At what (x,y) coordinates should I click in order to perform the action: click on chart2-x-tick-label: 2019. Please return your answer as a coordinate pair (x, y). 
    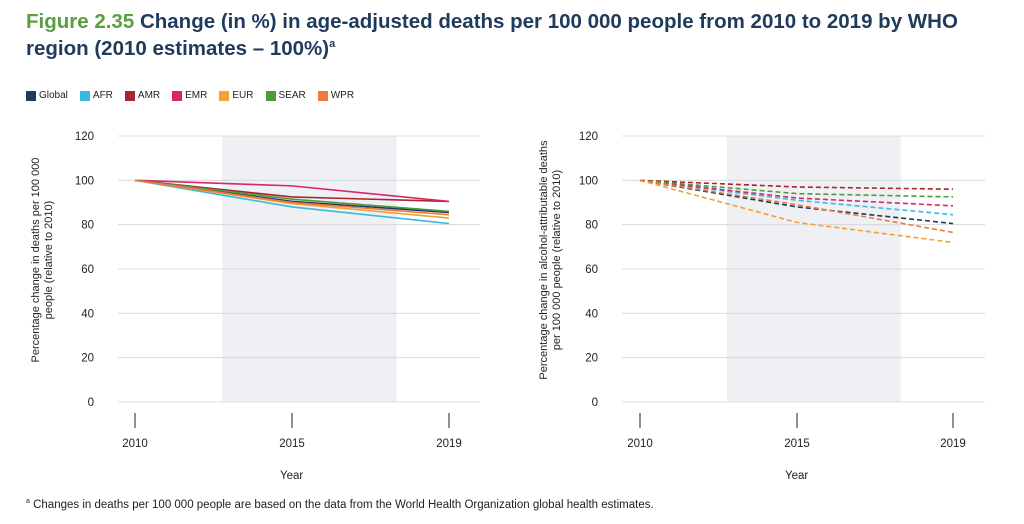
    Looking at the image, I should click on (953, 444).